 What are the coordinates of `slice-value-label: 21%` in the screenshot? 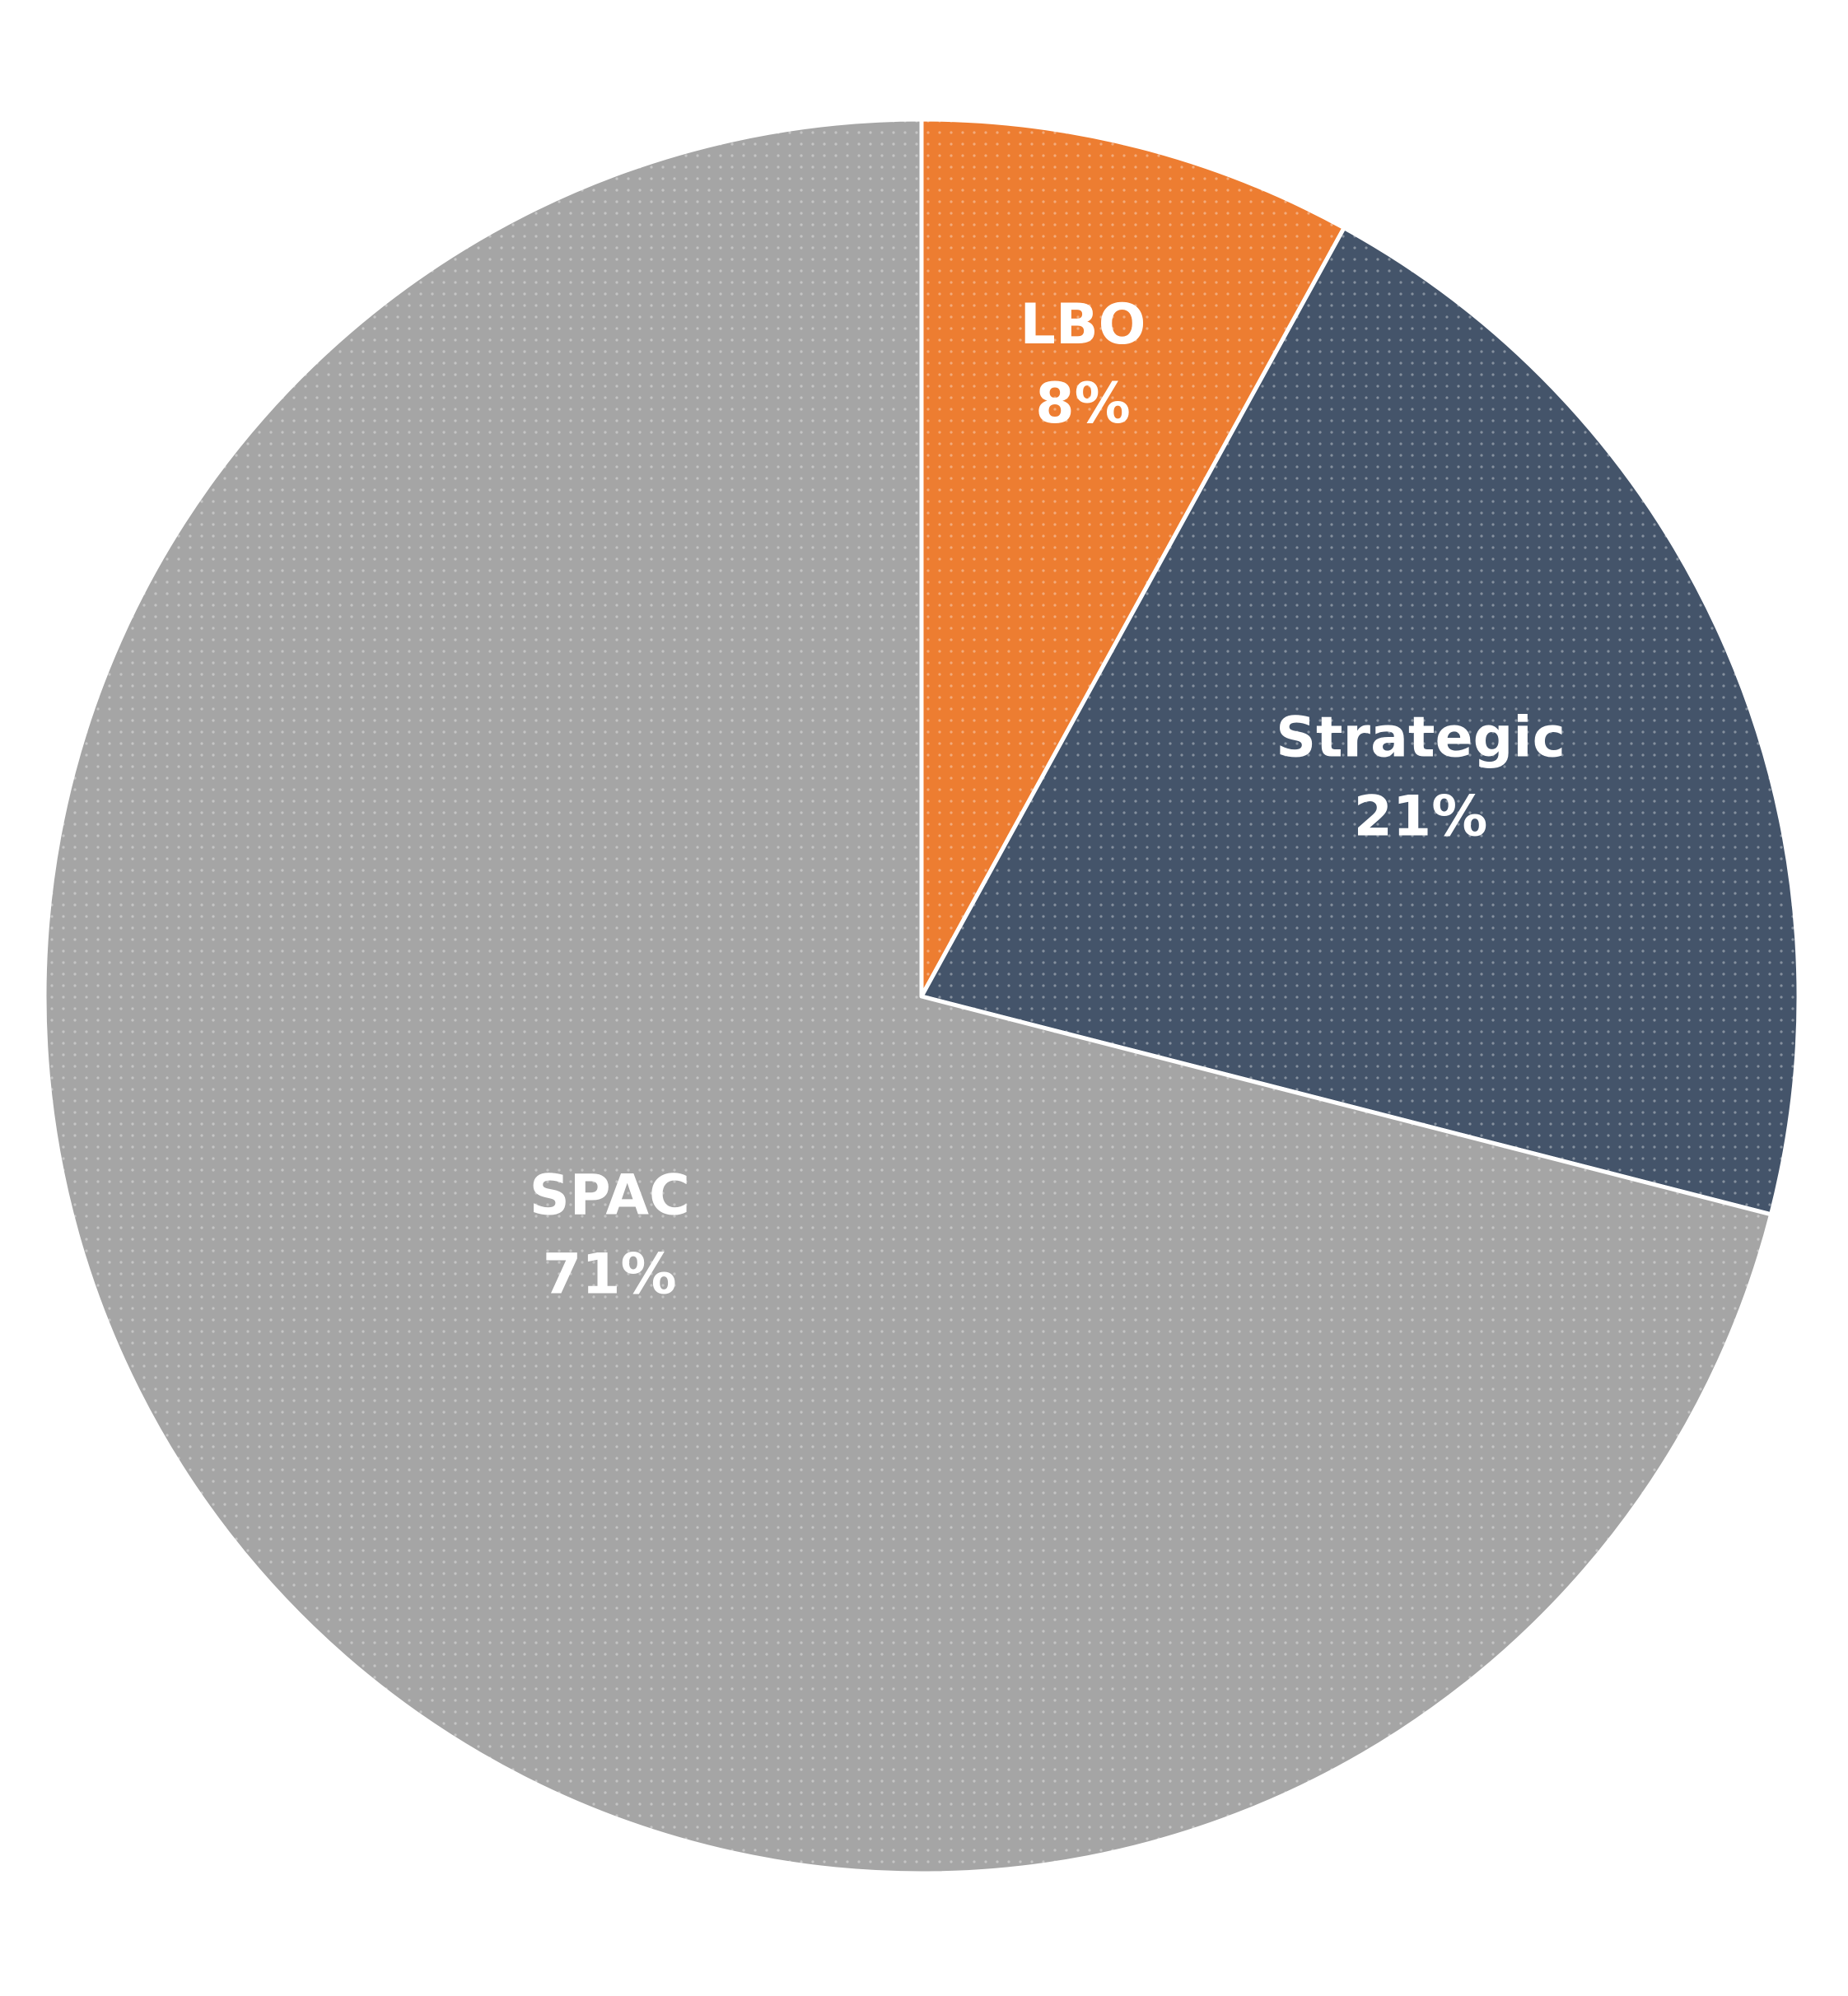 It's located at (1421, 817).